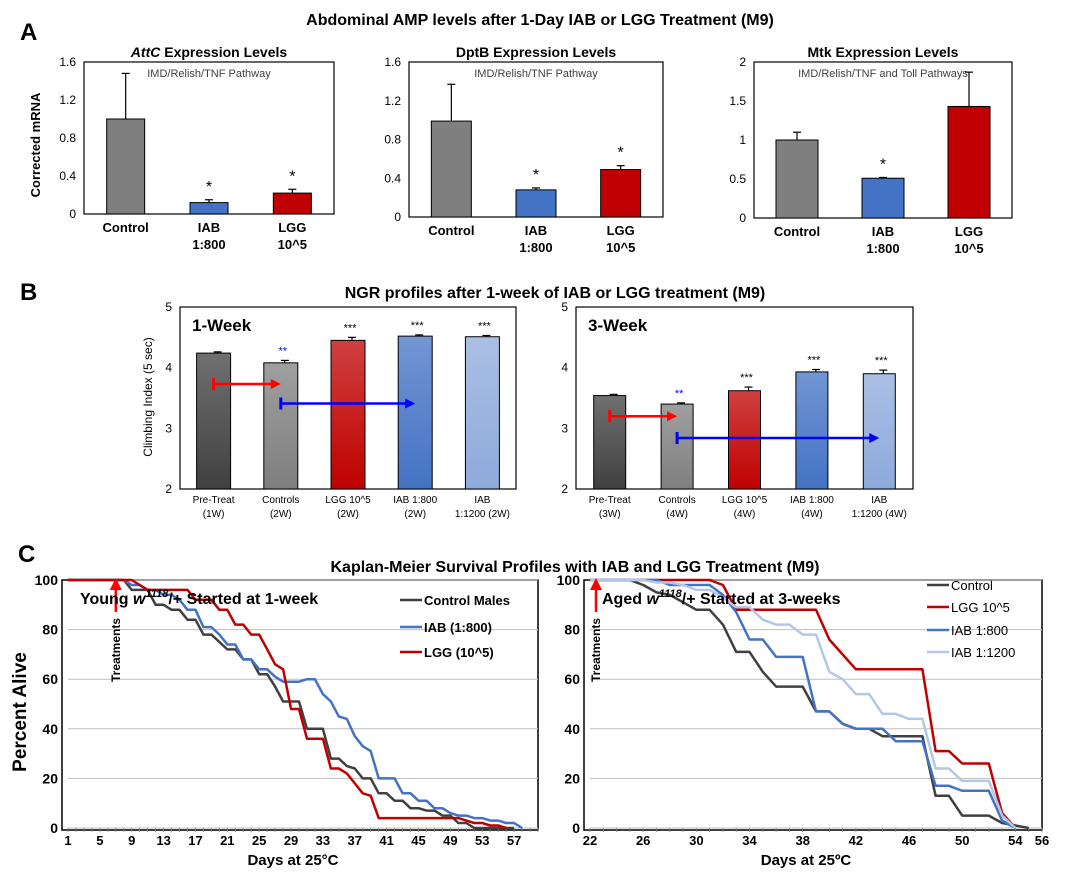 This screenshot has width=1070, height=889. Describe the element at coordinates (386, 840) in the screenshot. I see `x-tick-label: 41` at that location.